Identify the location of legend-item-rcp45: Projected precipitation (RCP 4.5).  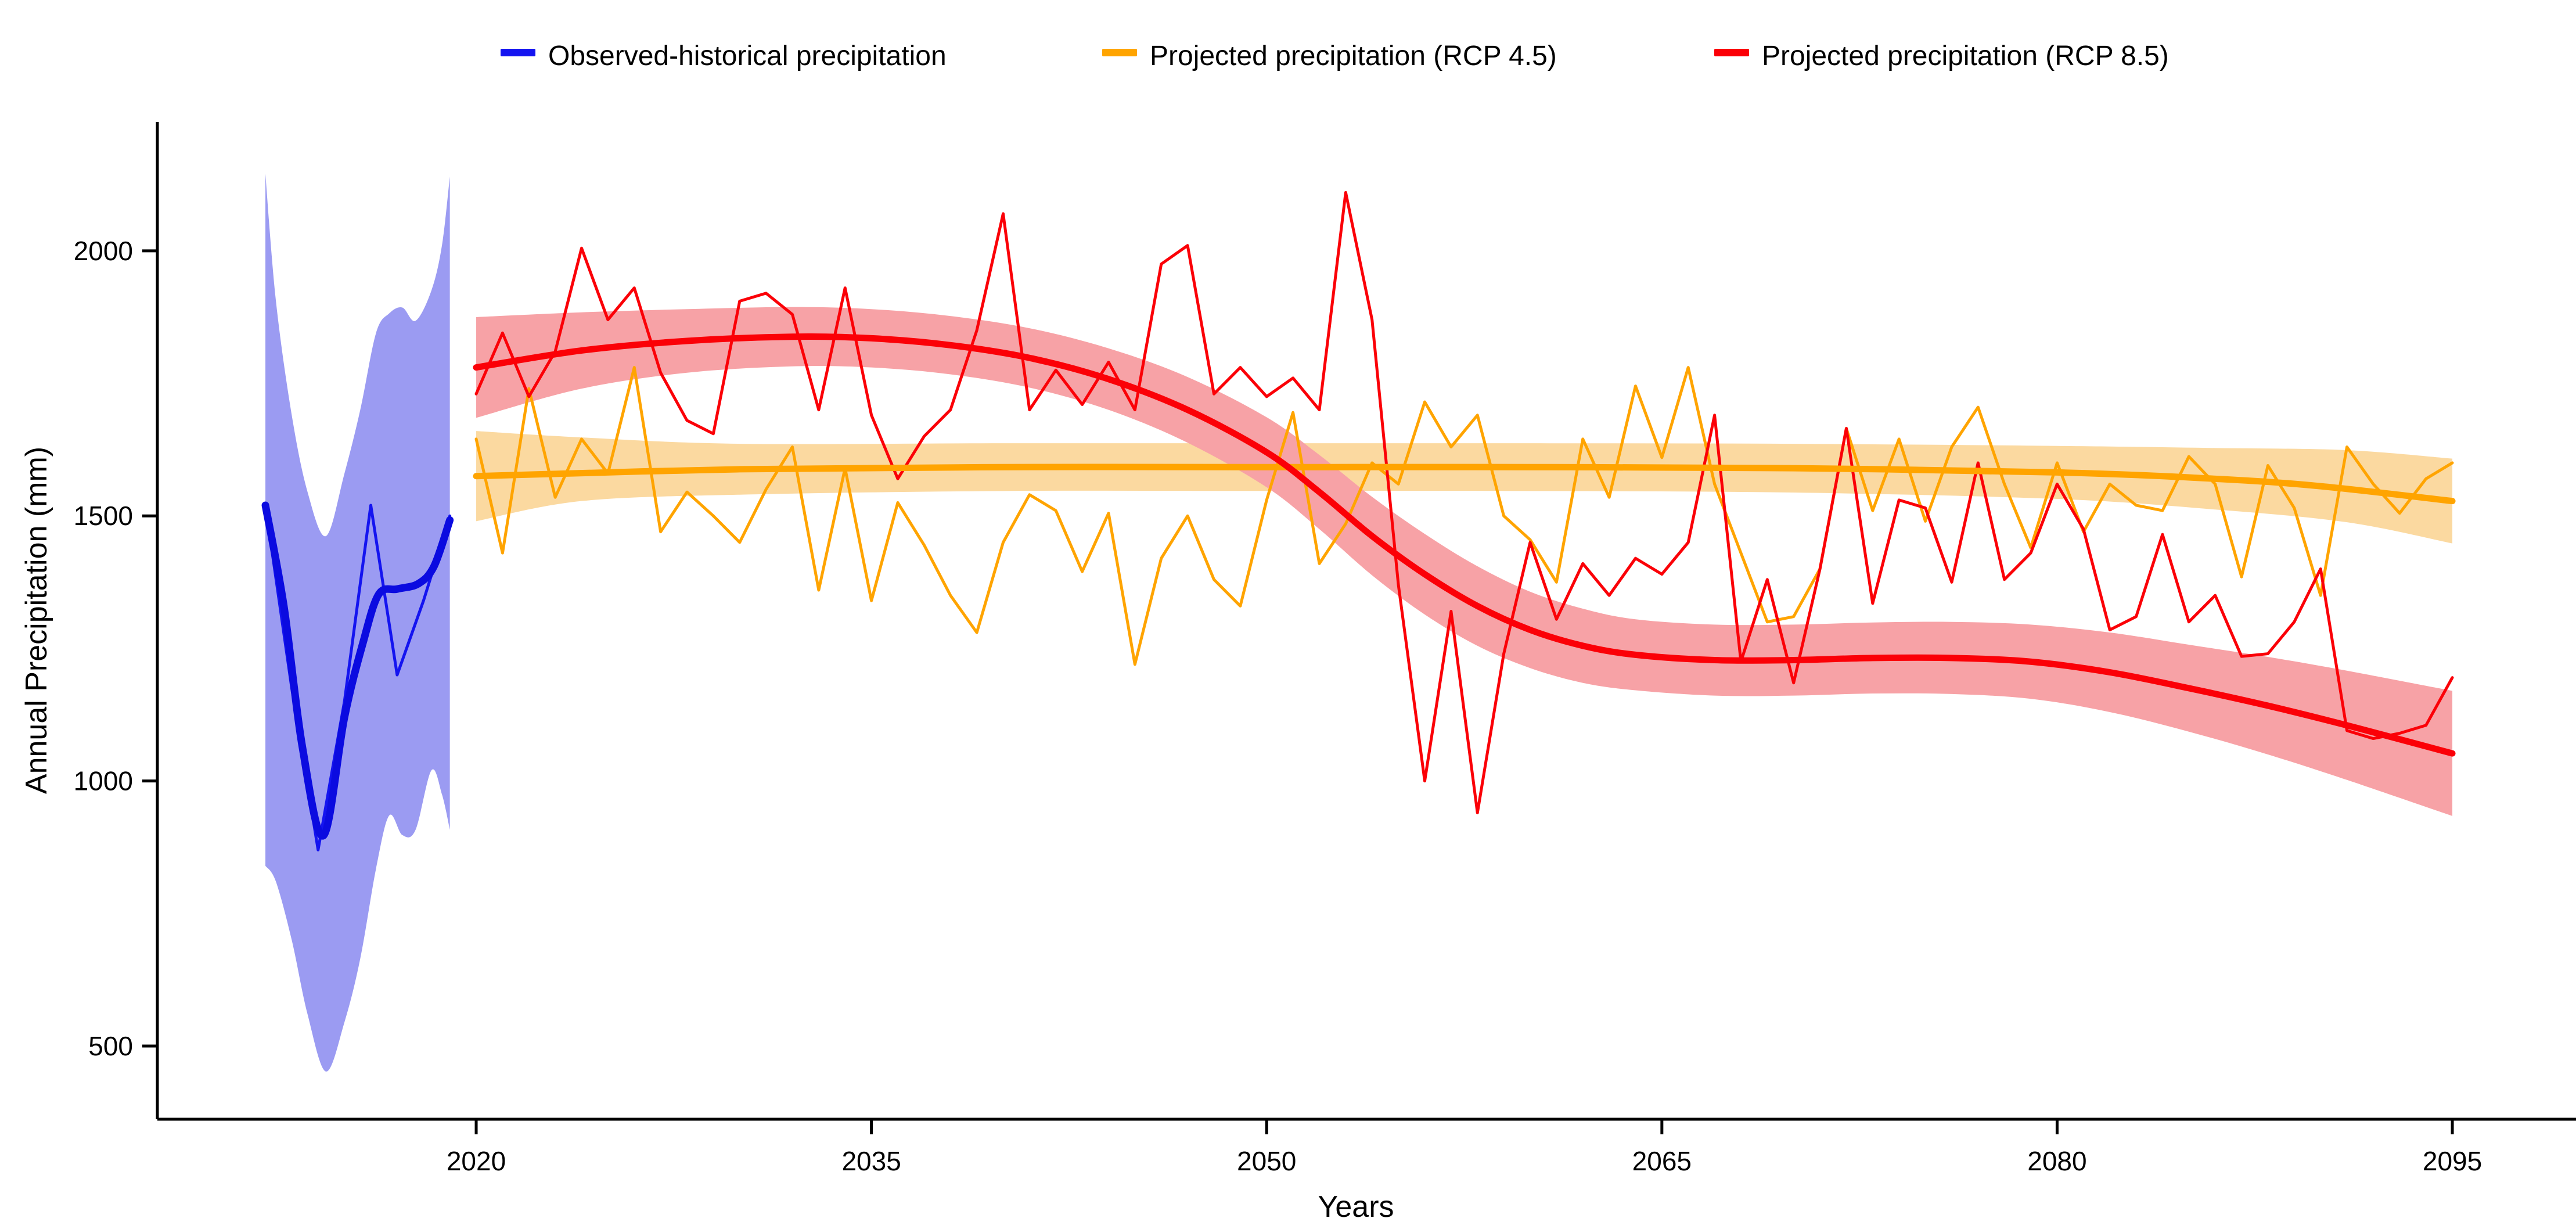
(1329, 56).